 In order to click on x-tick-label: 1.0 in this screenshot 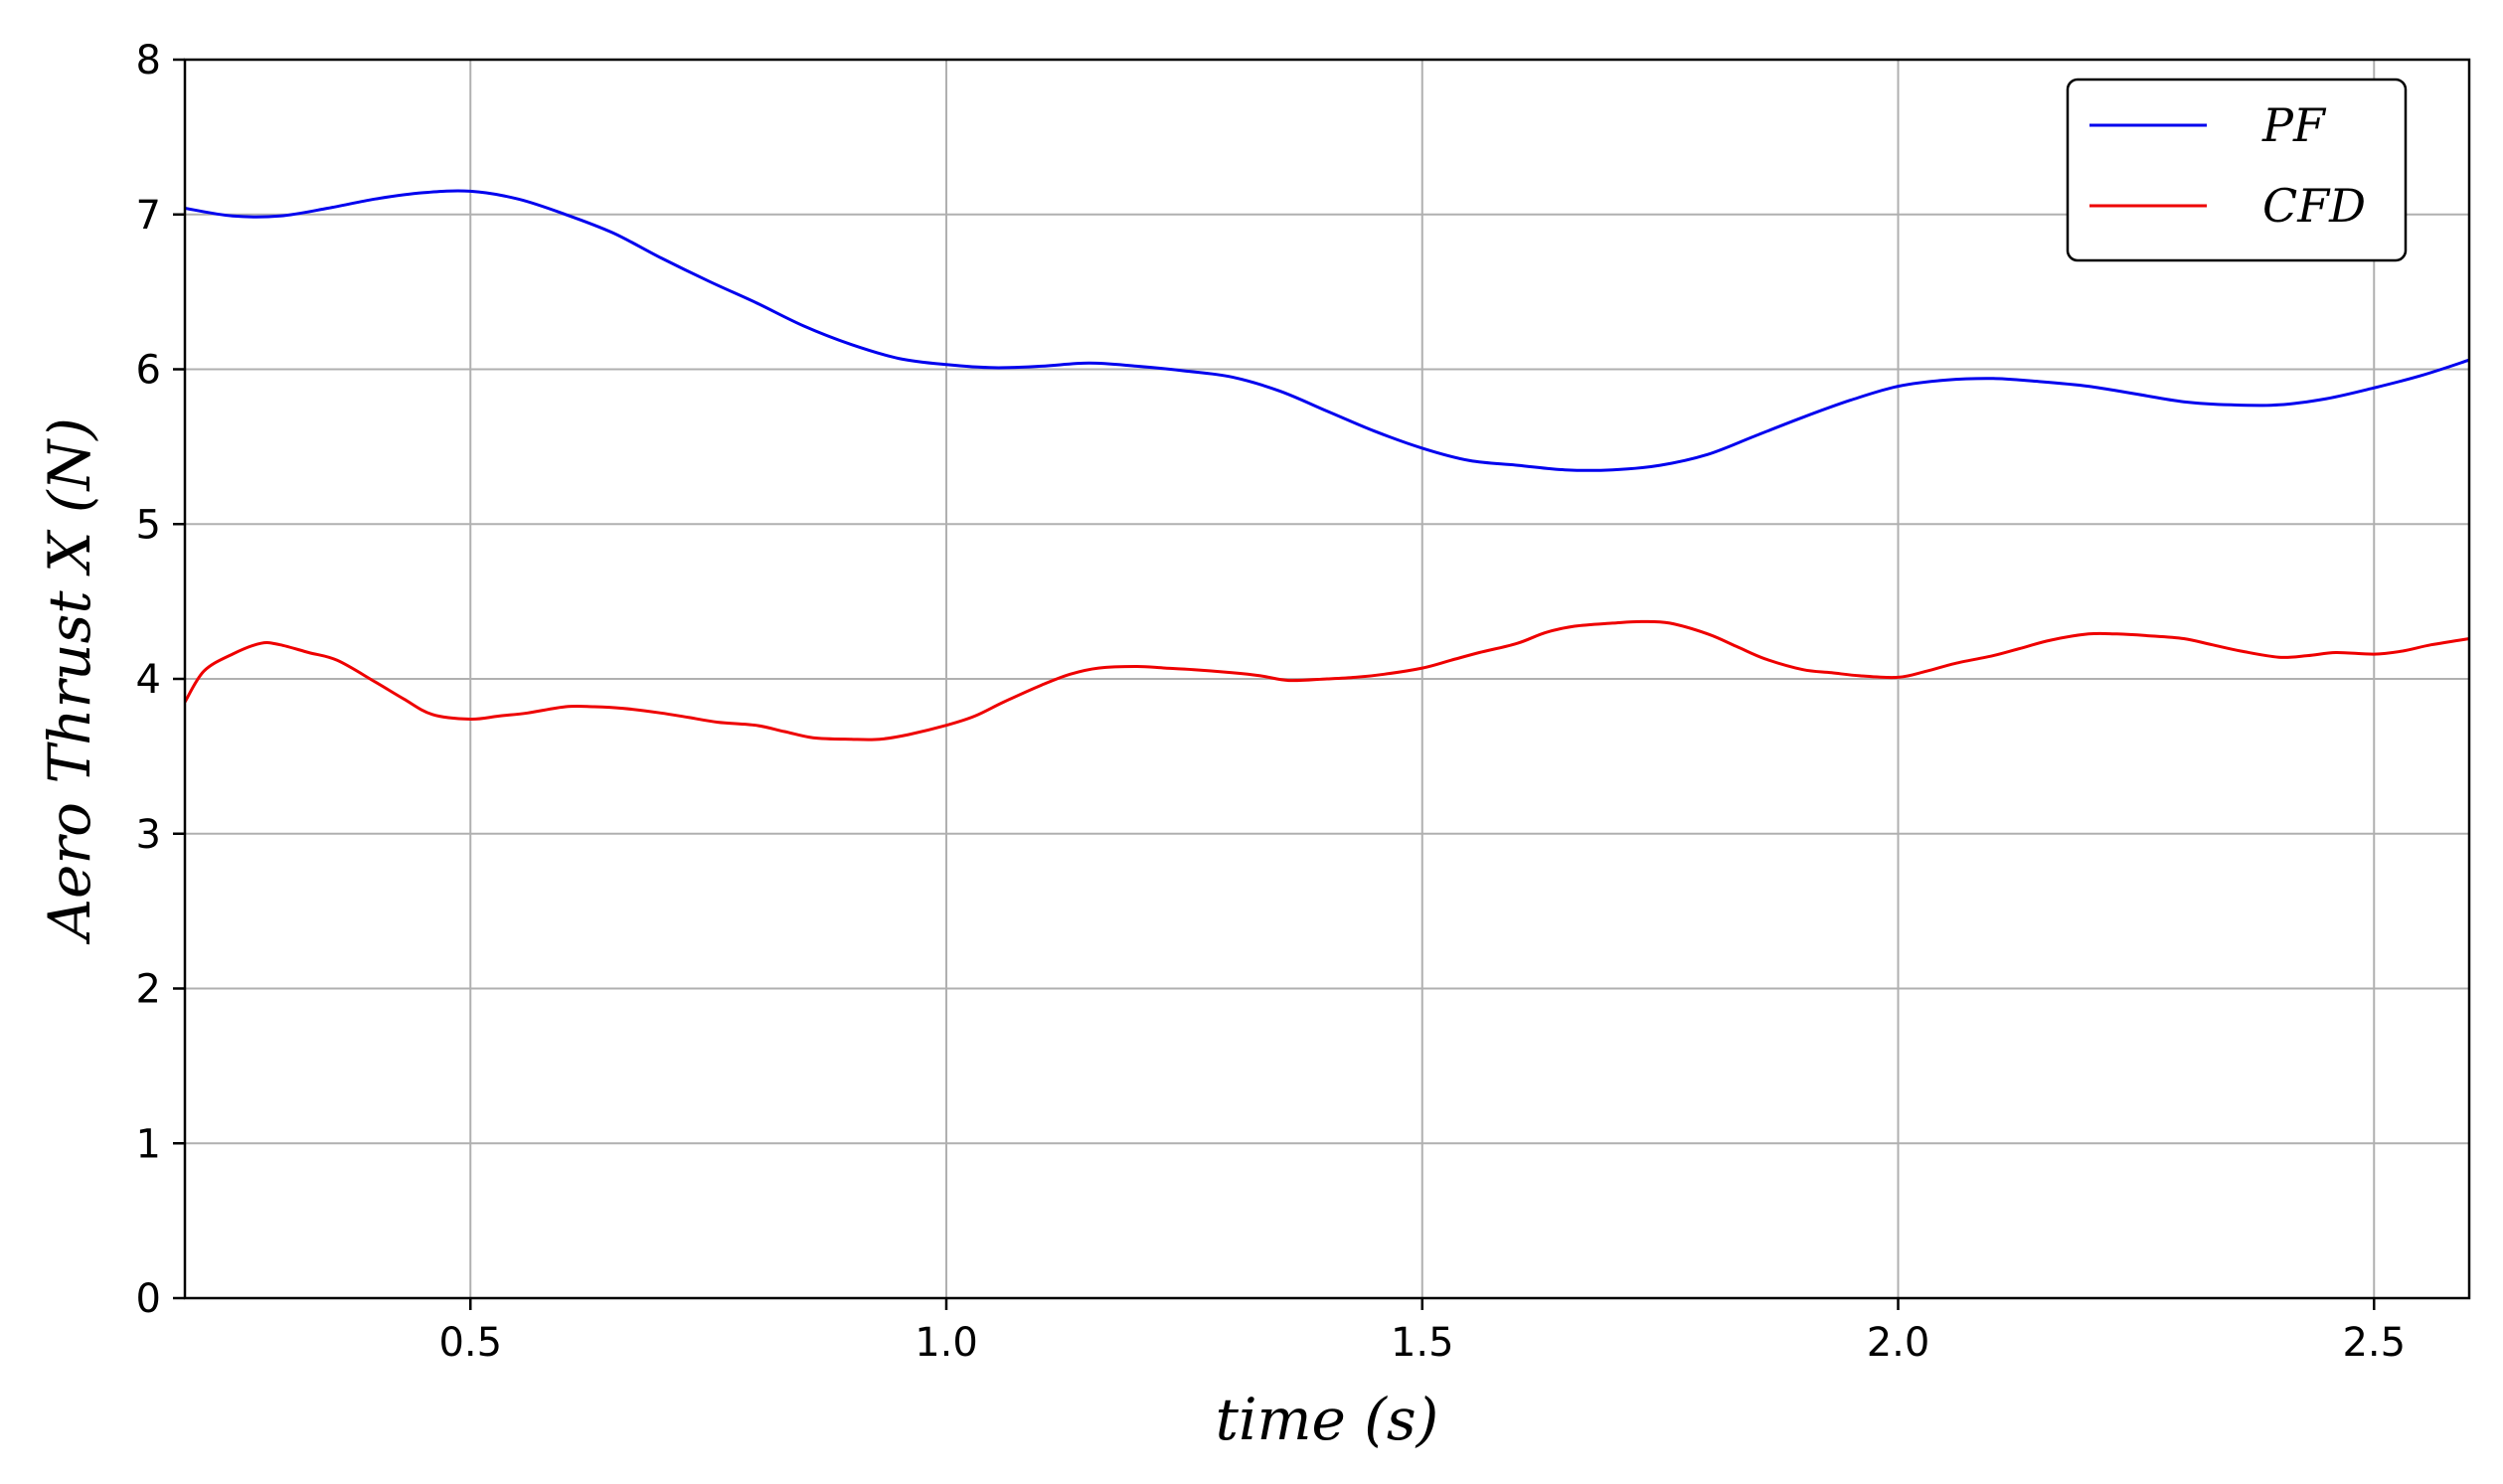, I will do `click(946, 1343)`.